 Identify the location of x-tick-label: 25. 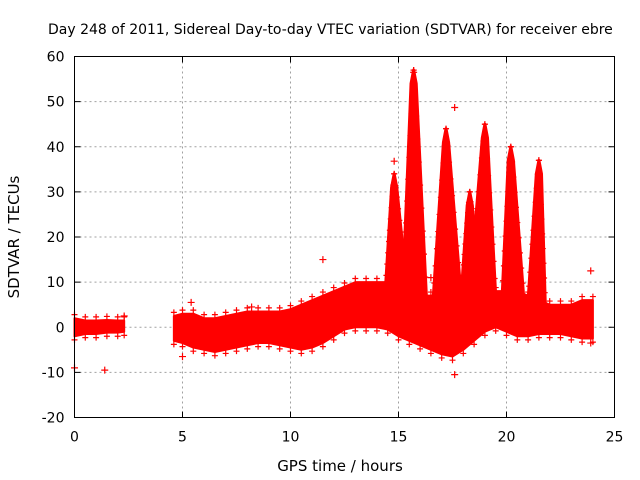
(615, 438).